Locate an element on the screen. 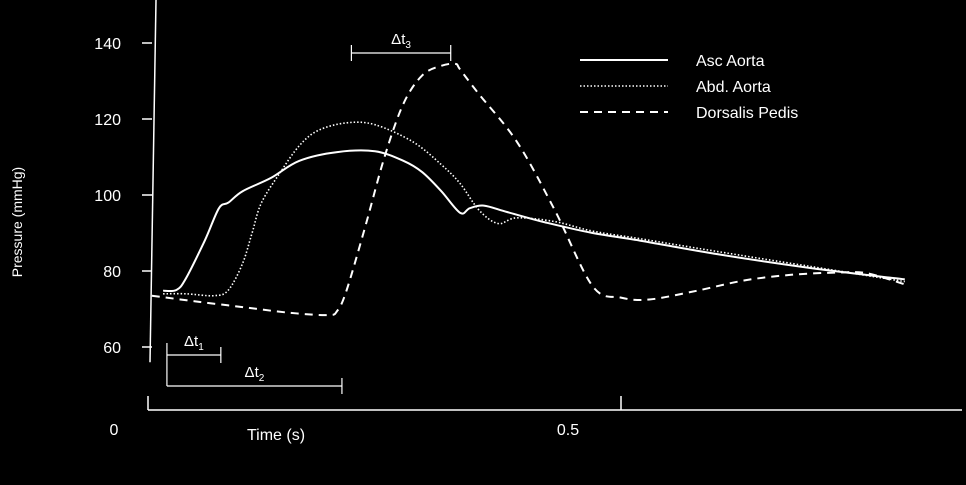 This screenshot has height=485, width=966. y-tick-label: 60 is located at coordinates (112, 348).